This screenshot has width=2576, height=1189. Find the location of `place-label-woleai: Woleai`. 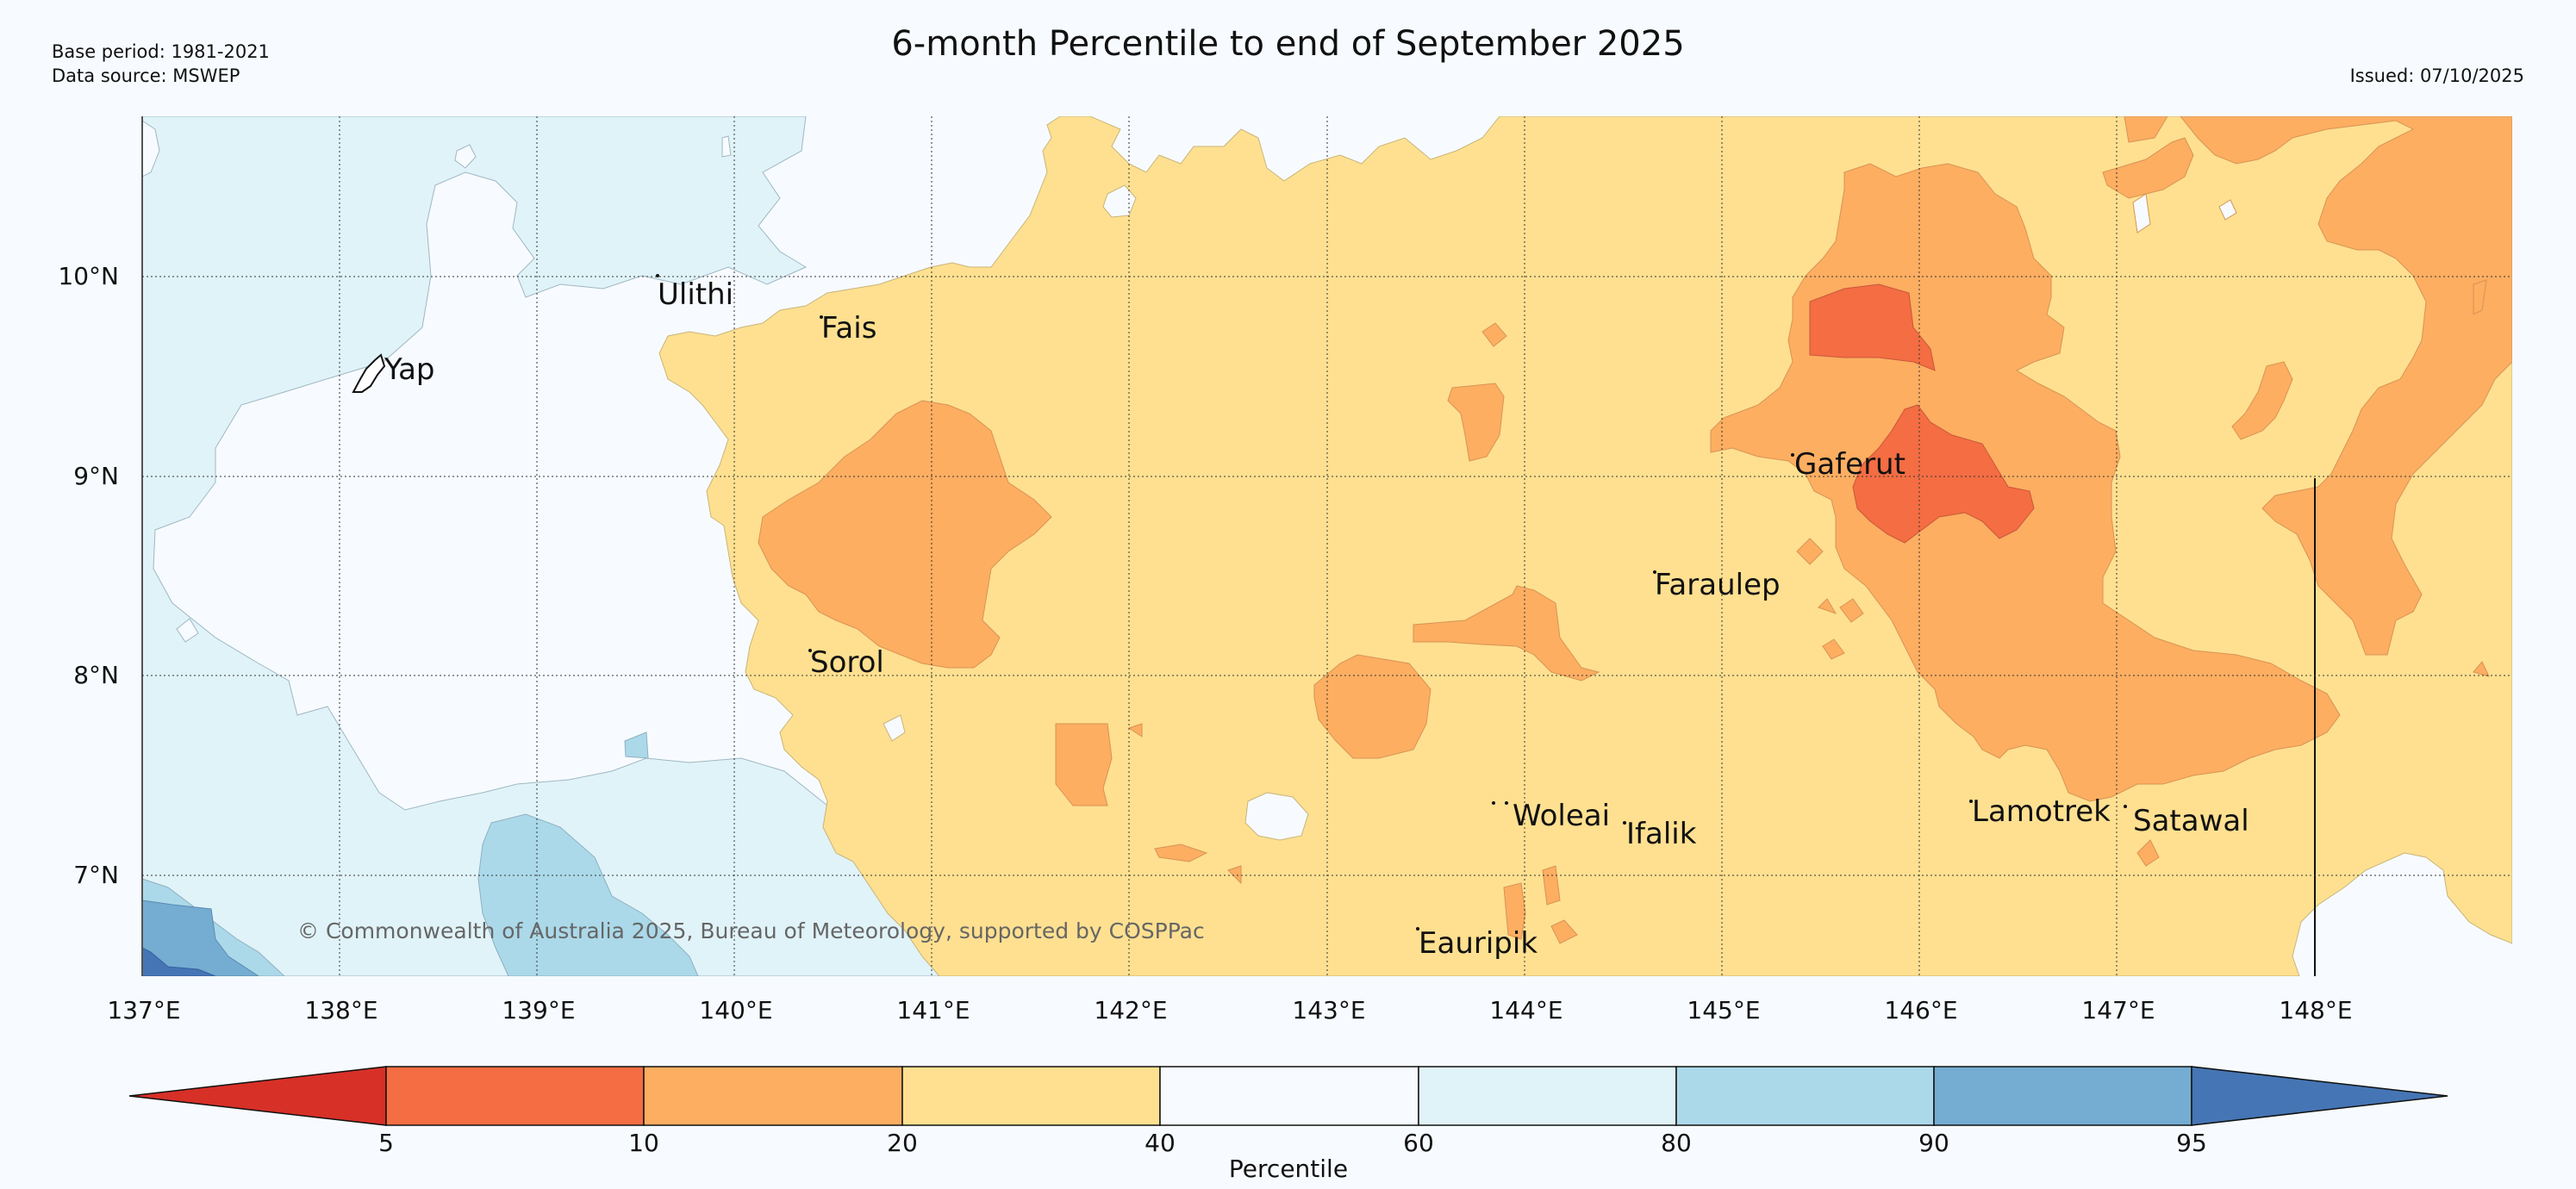

place-label-woleai: Woleai is located at coordinates (1561, 816).